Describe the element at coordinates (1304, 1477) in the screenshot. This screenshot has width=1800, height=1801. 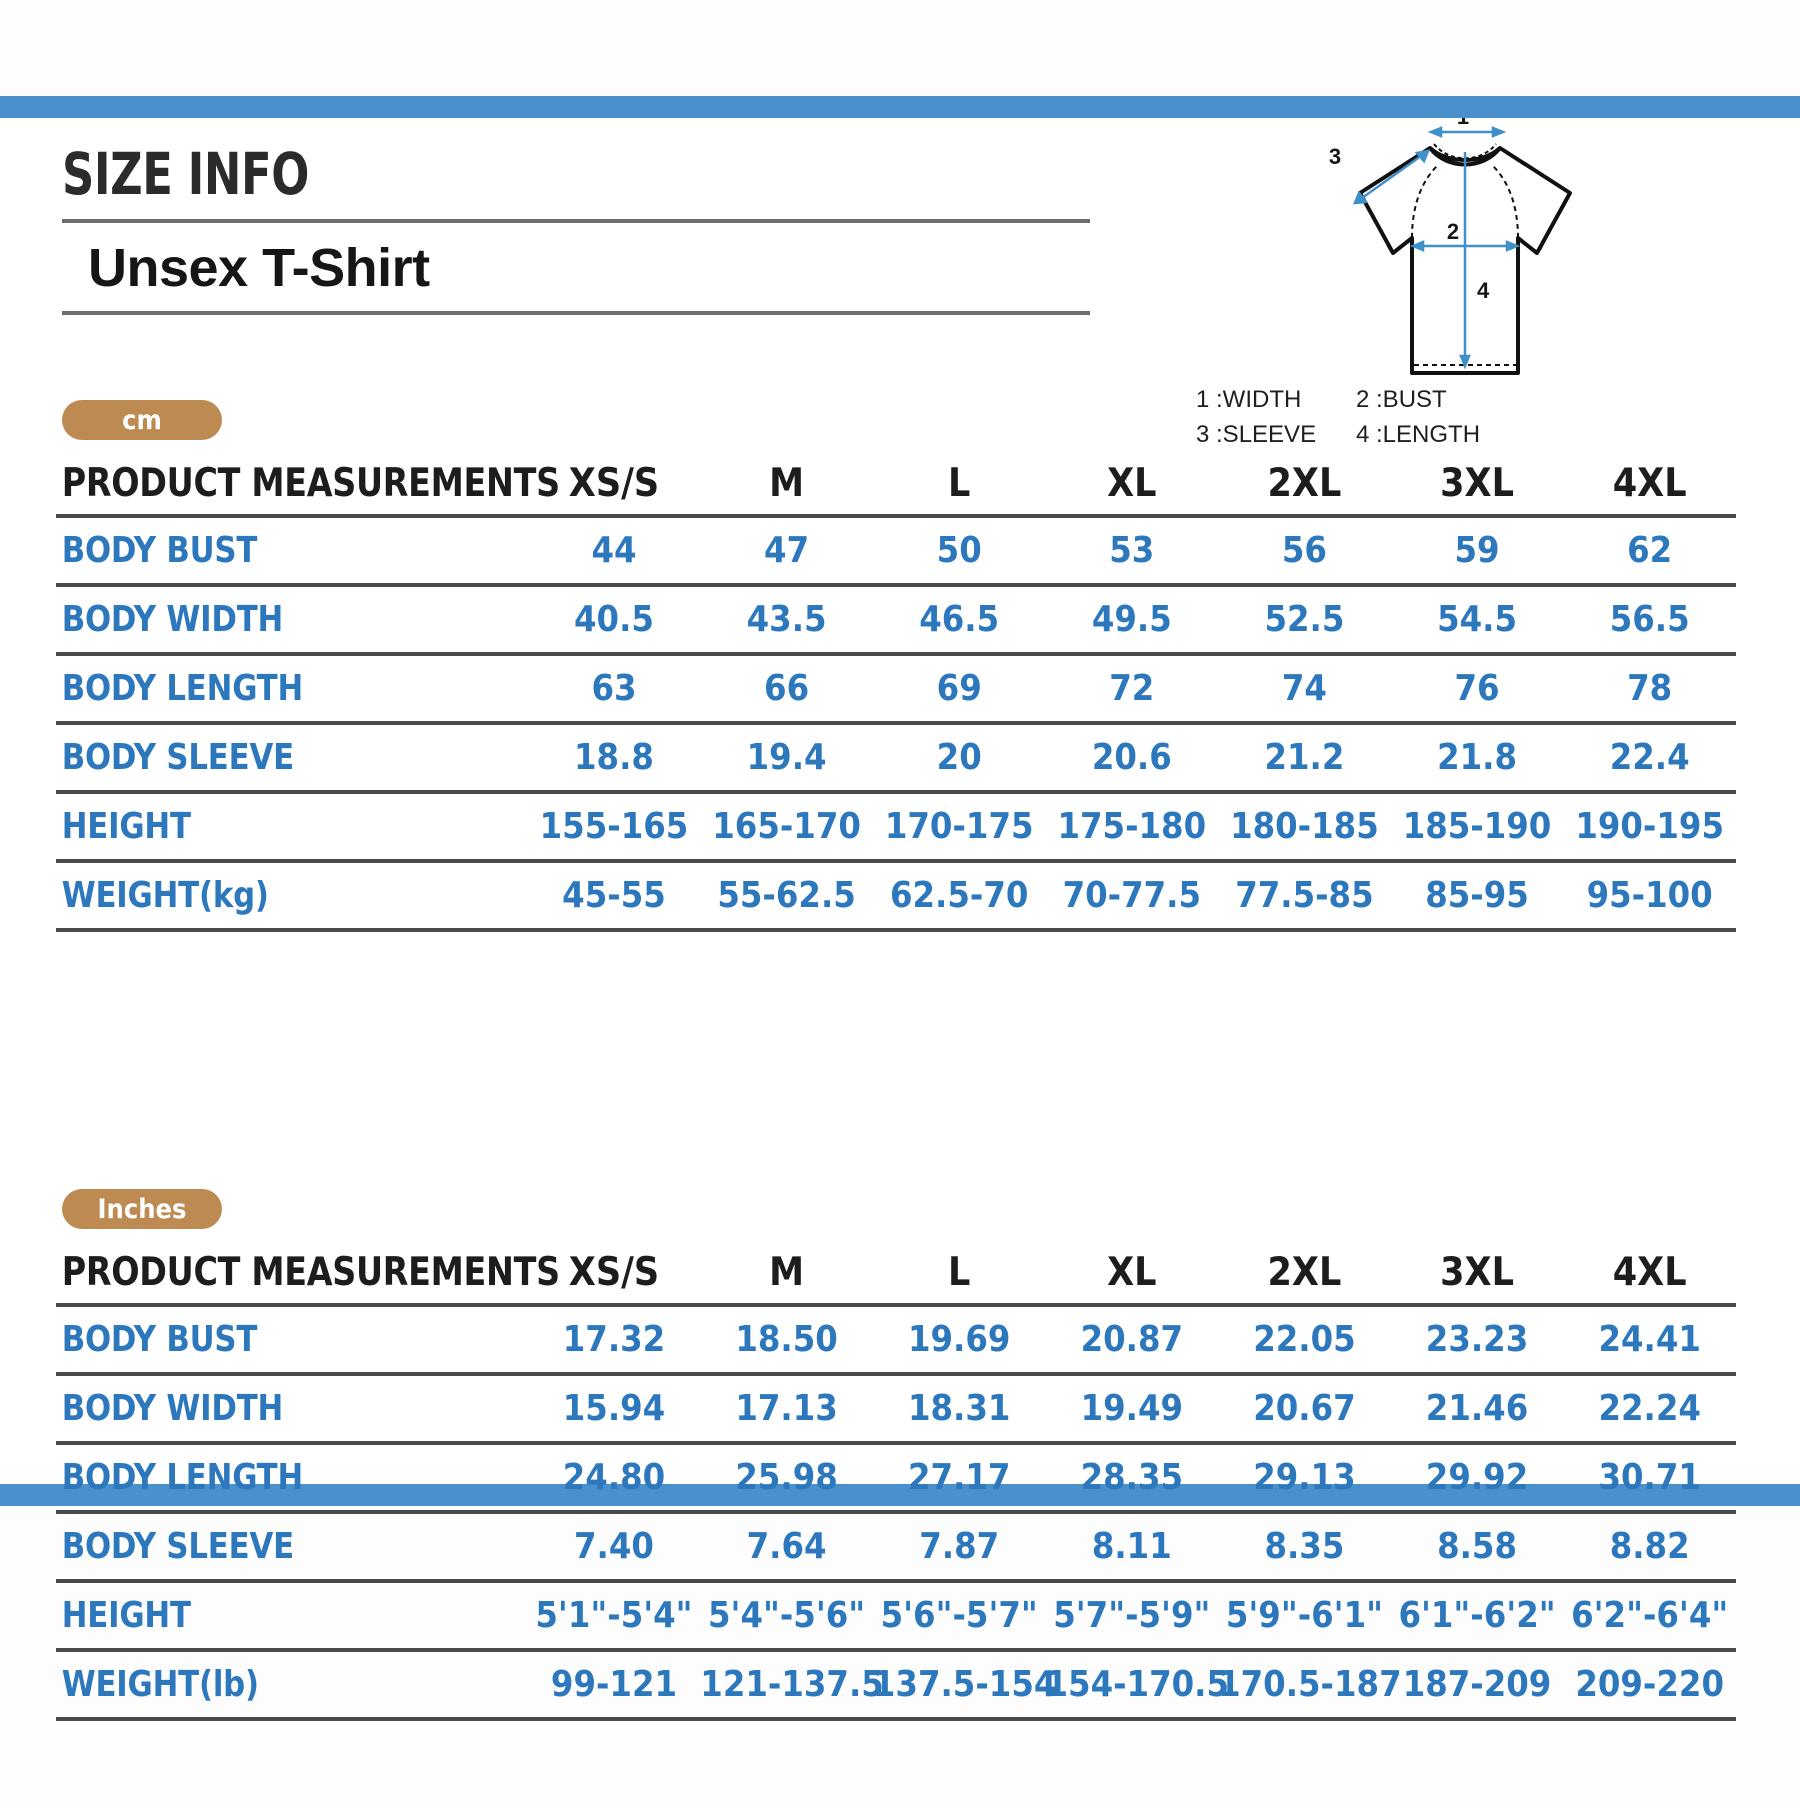
I see `cell-value: 29.13` at that location.